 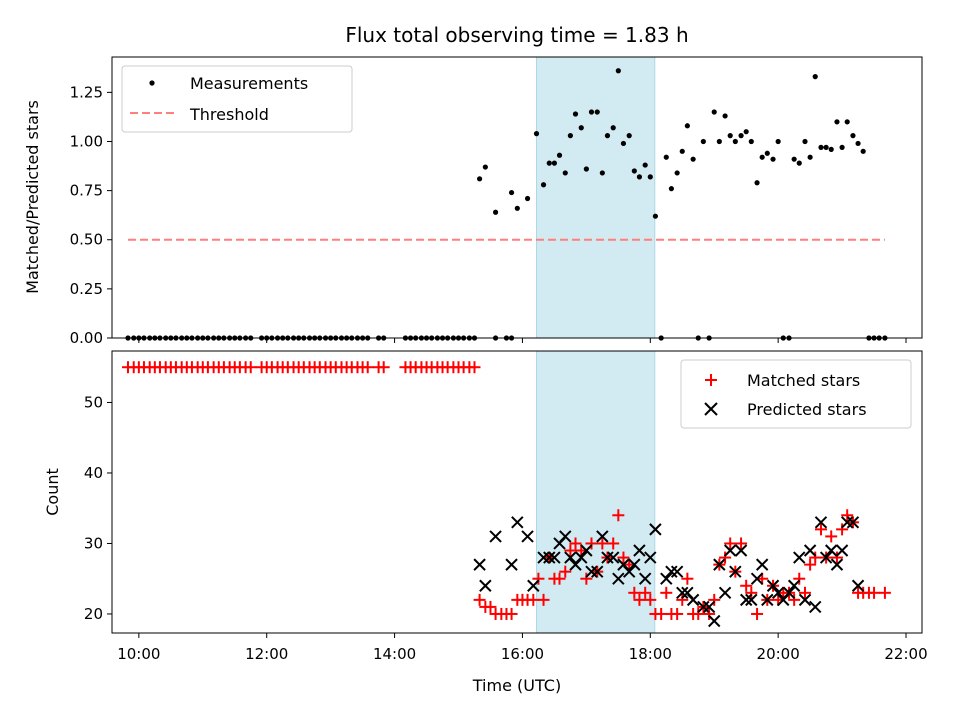 What do you see at coordinates (516, 685) in the screenshot?
I see `x-axis-label: Time (UTC)` at bounding box center [516, 685].